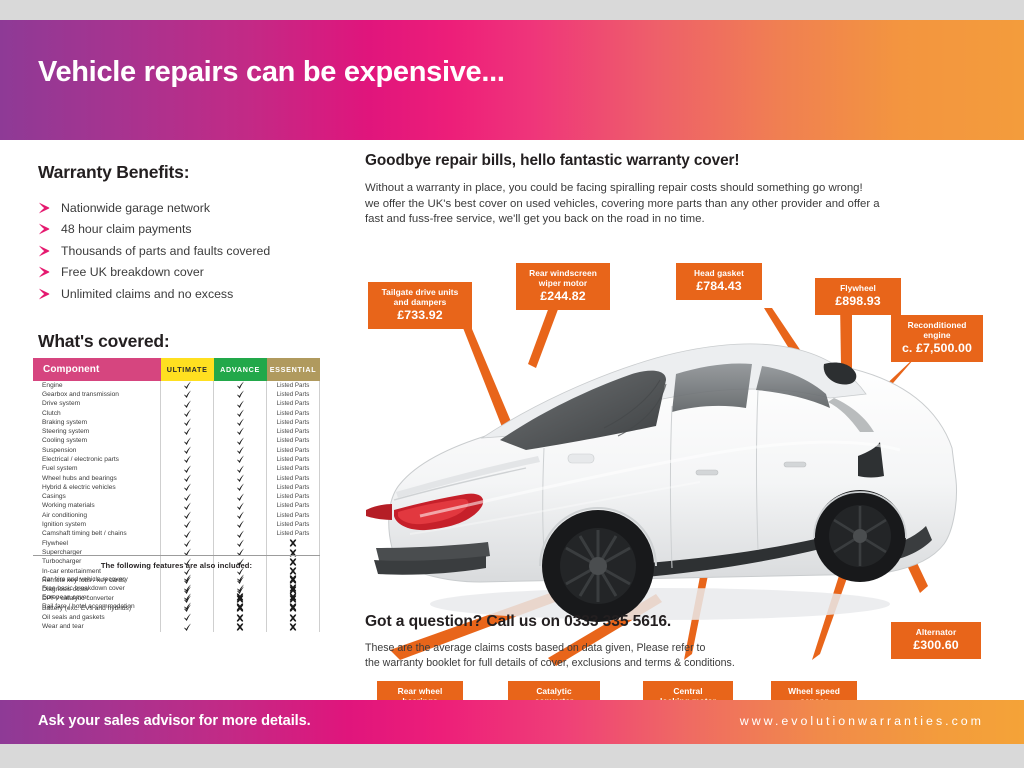  I want to click on component-name: Engine, so click(52, 385).